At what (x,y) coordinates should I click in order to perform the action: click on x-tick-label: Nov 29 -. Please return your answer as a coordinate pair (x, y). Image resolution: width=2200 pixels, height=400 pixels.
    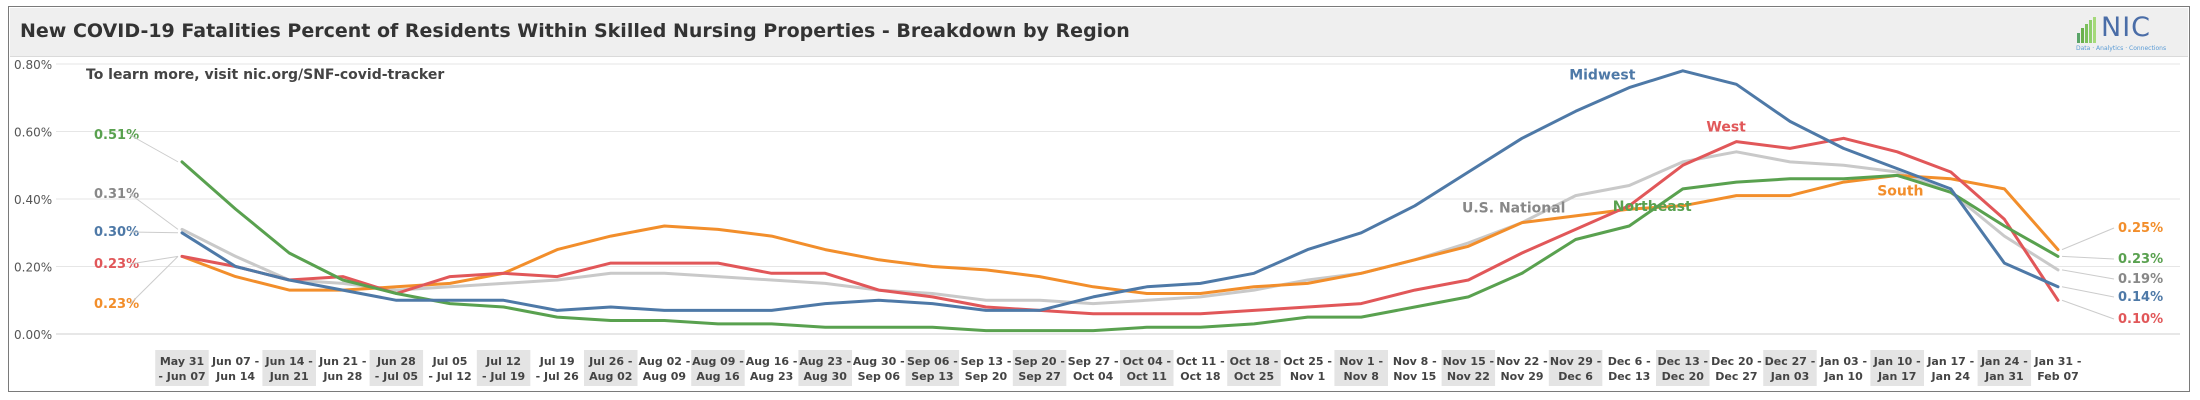
    Looking at the image, I should click on (1575, 361).